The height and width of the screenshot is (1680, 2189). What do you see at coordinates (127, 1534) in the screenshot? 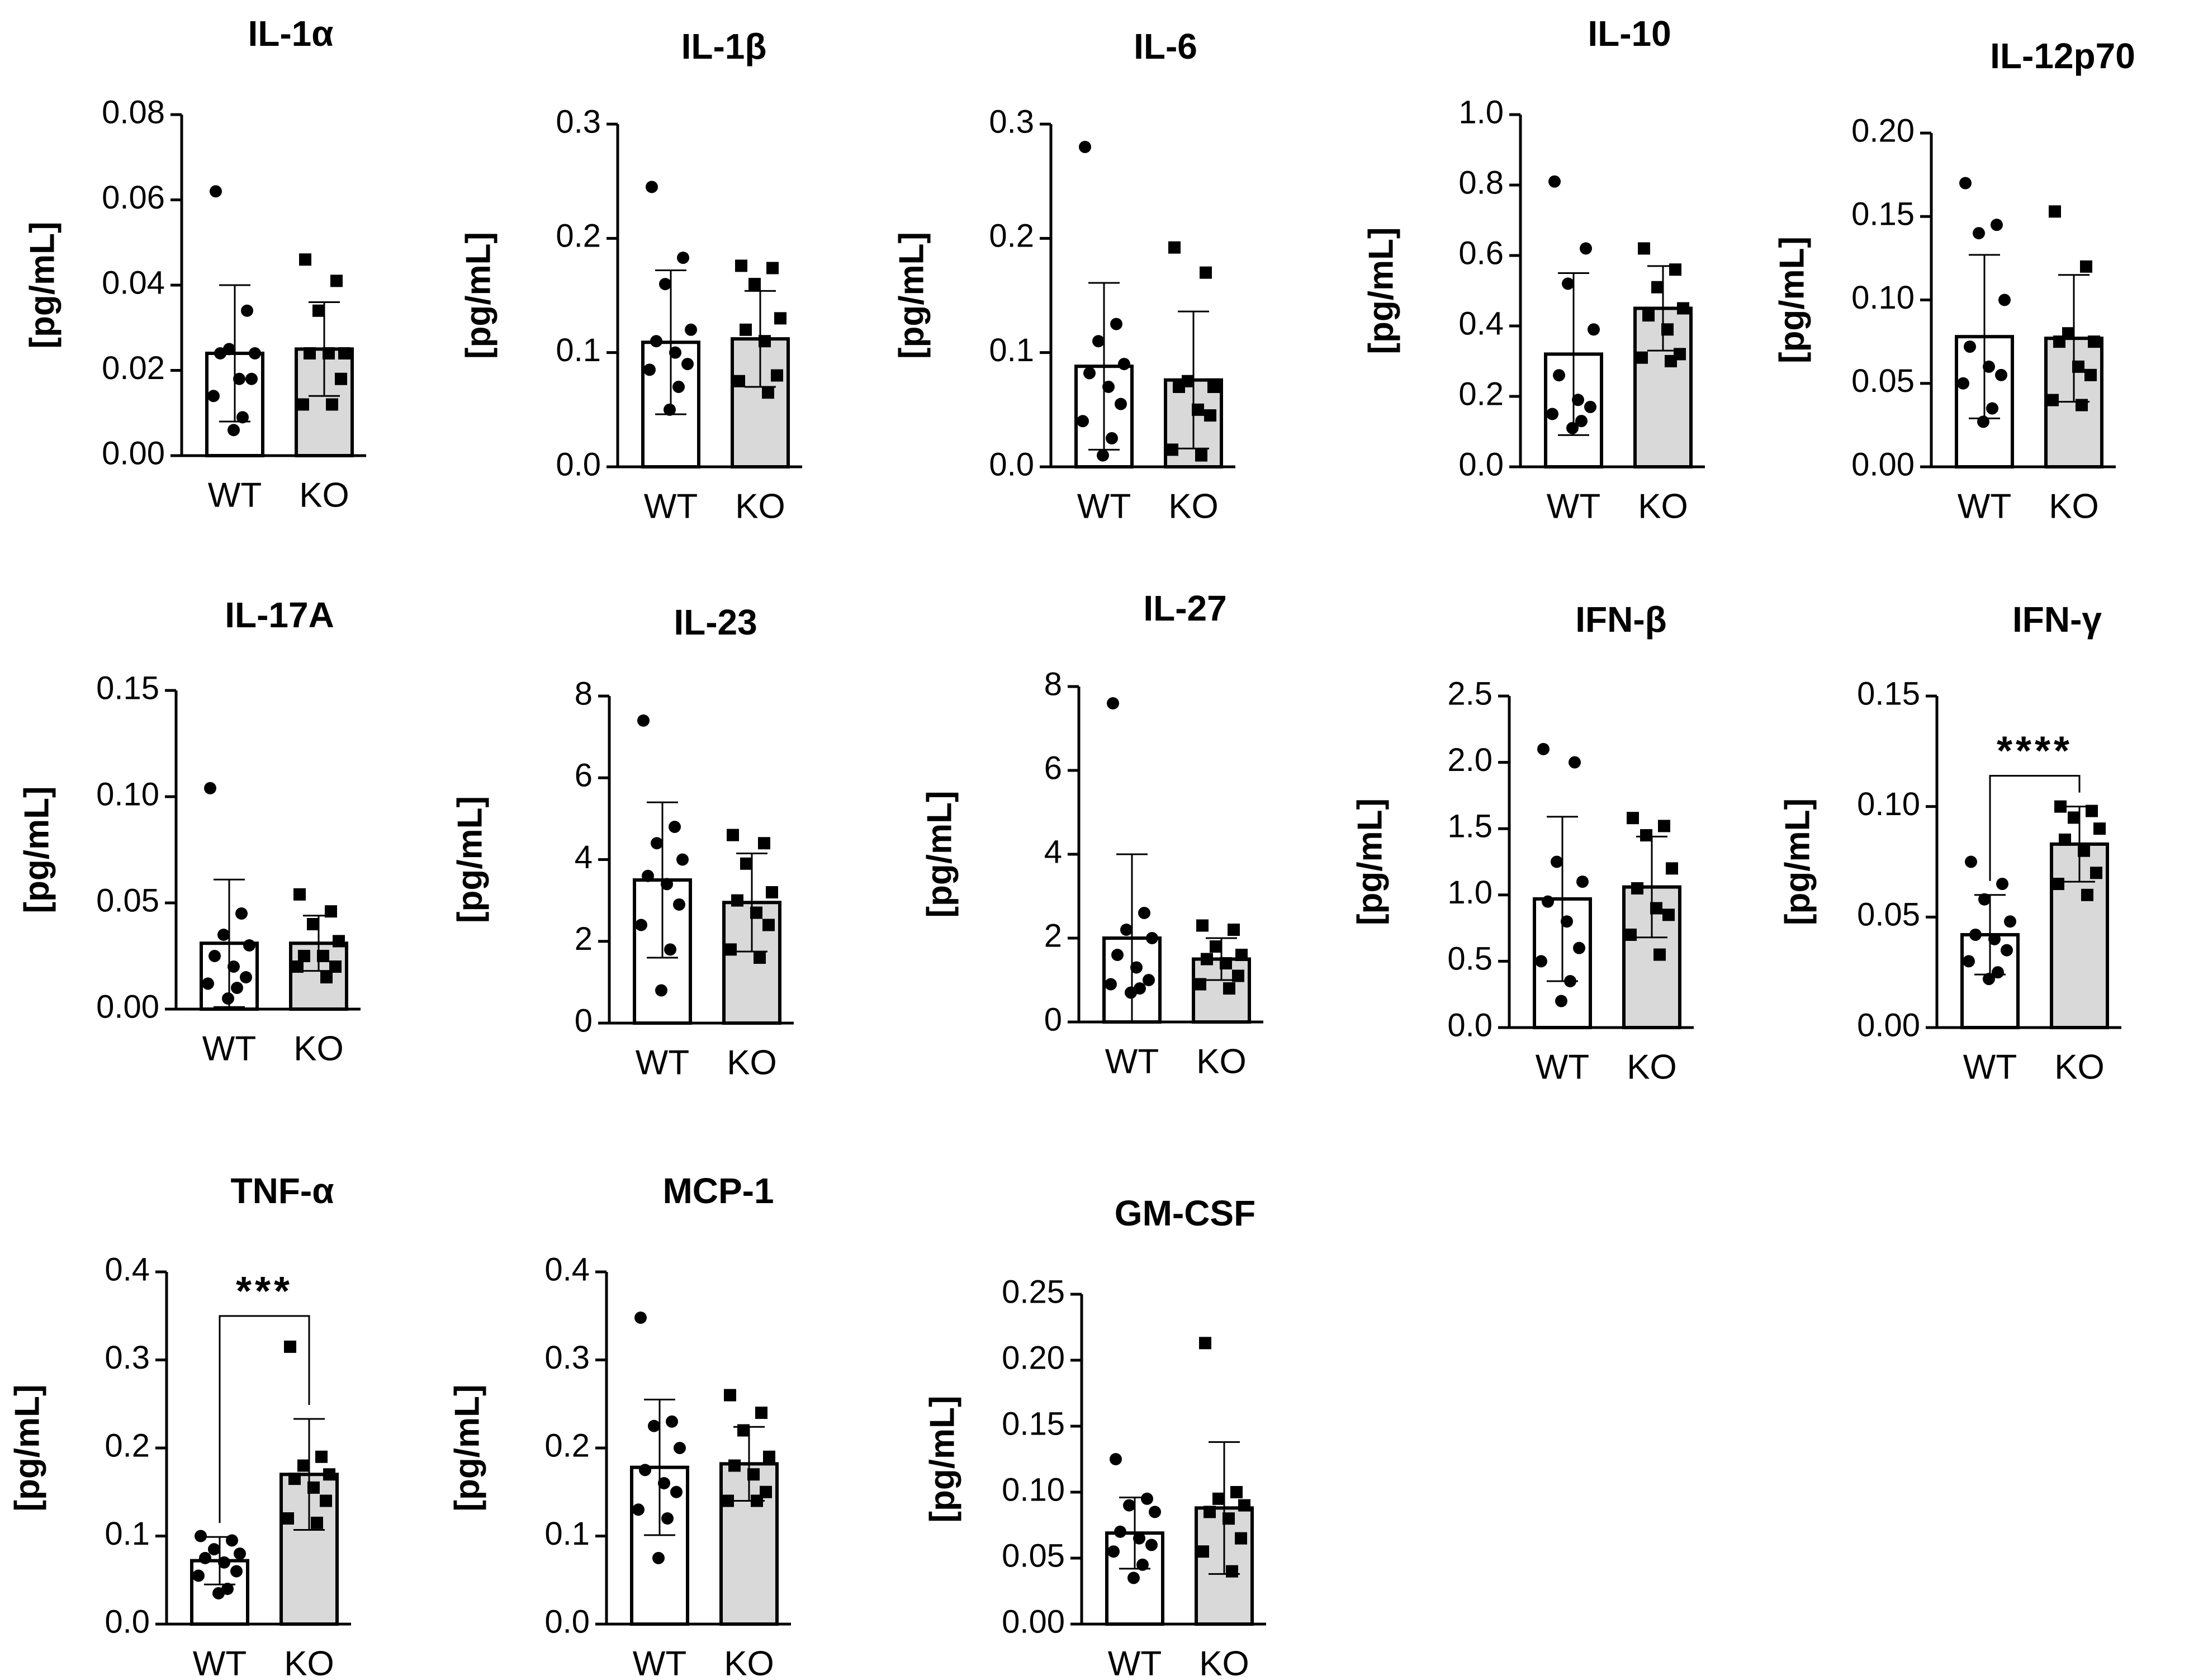
I see `y-tick-label: 0.1` at bounding box center [127, 1534].